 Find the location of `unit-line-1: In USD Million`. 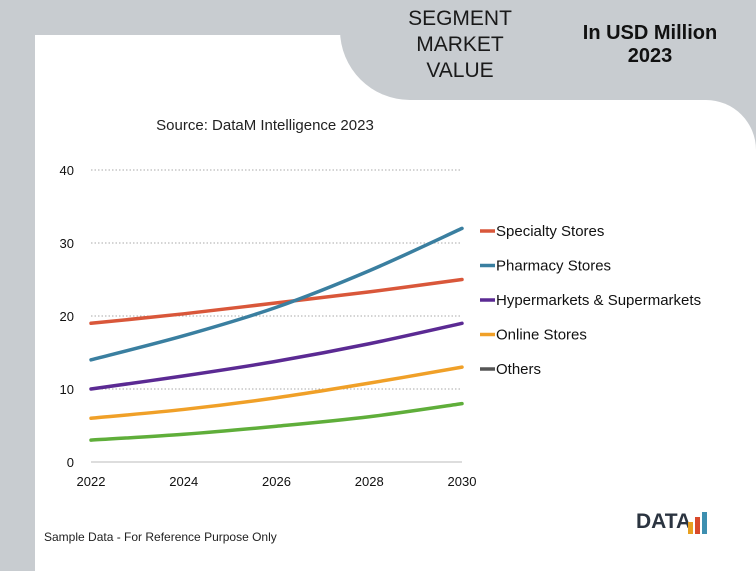

unit-line-1: In USD Million is located at coordinates (650, 33).